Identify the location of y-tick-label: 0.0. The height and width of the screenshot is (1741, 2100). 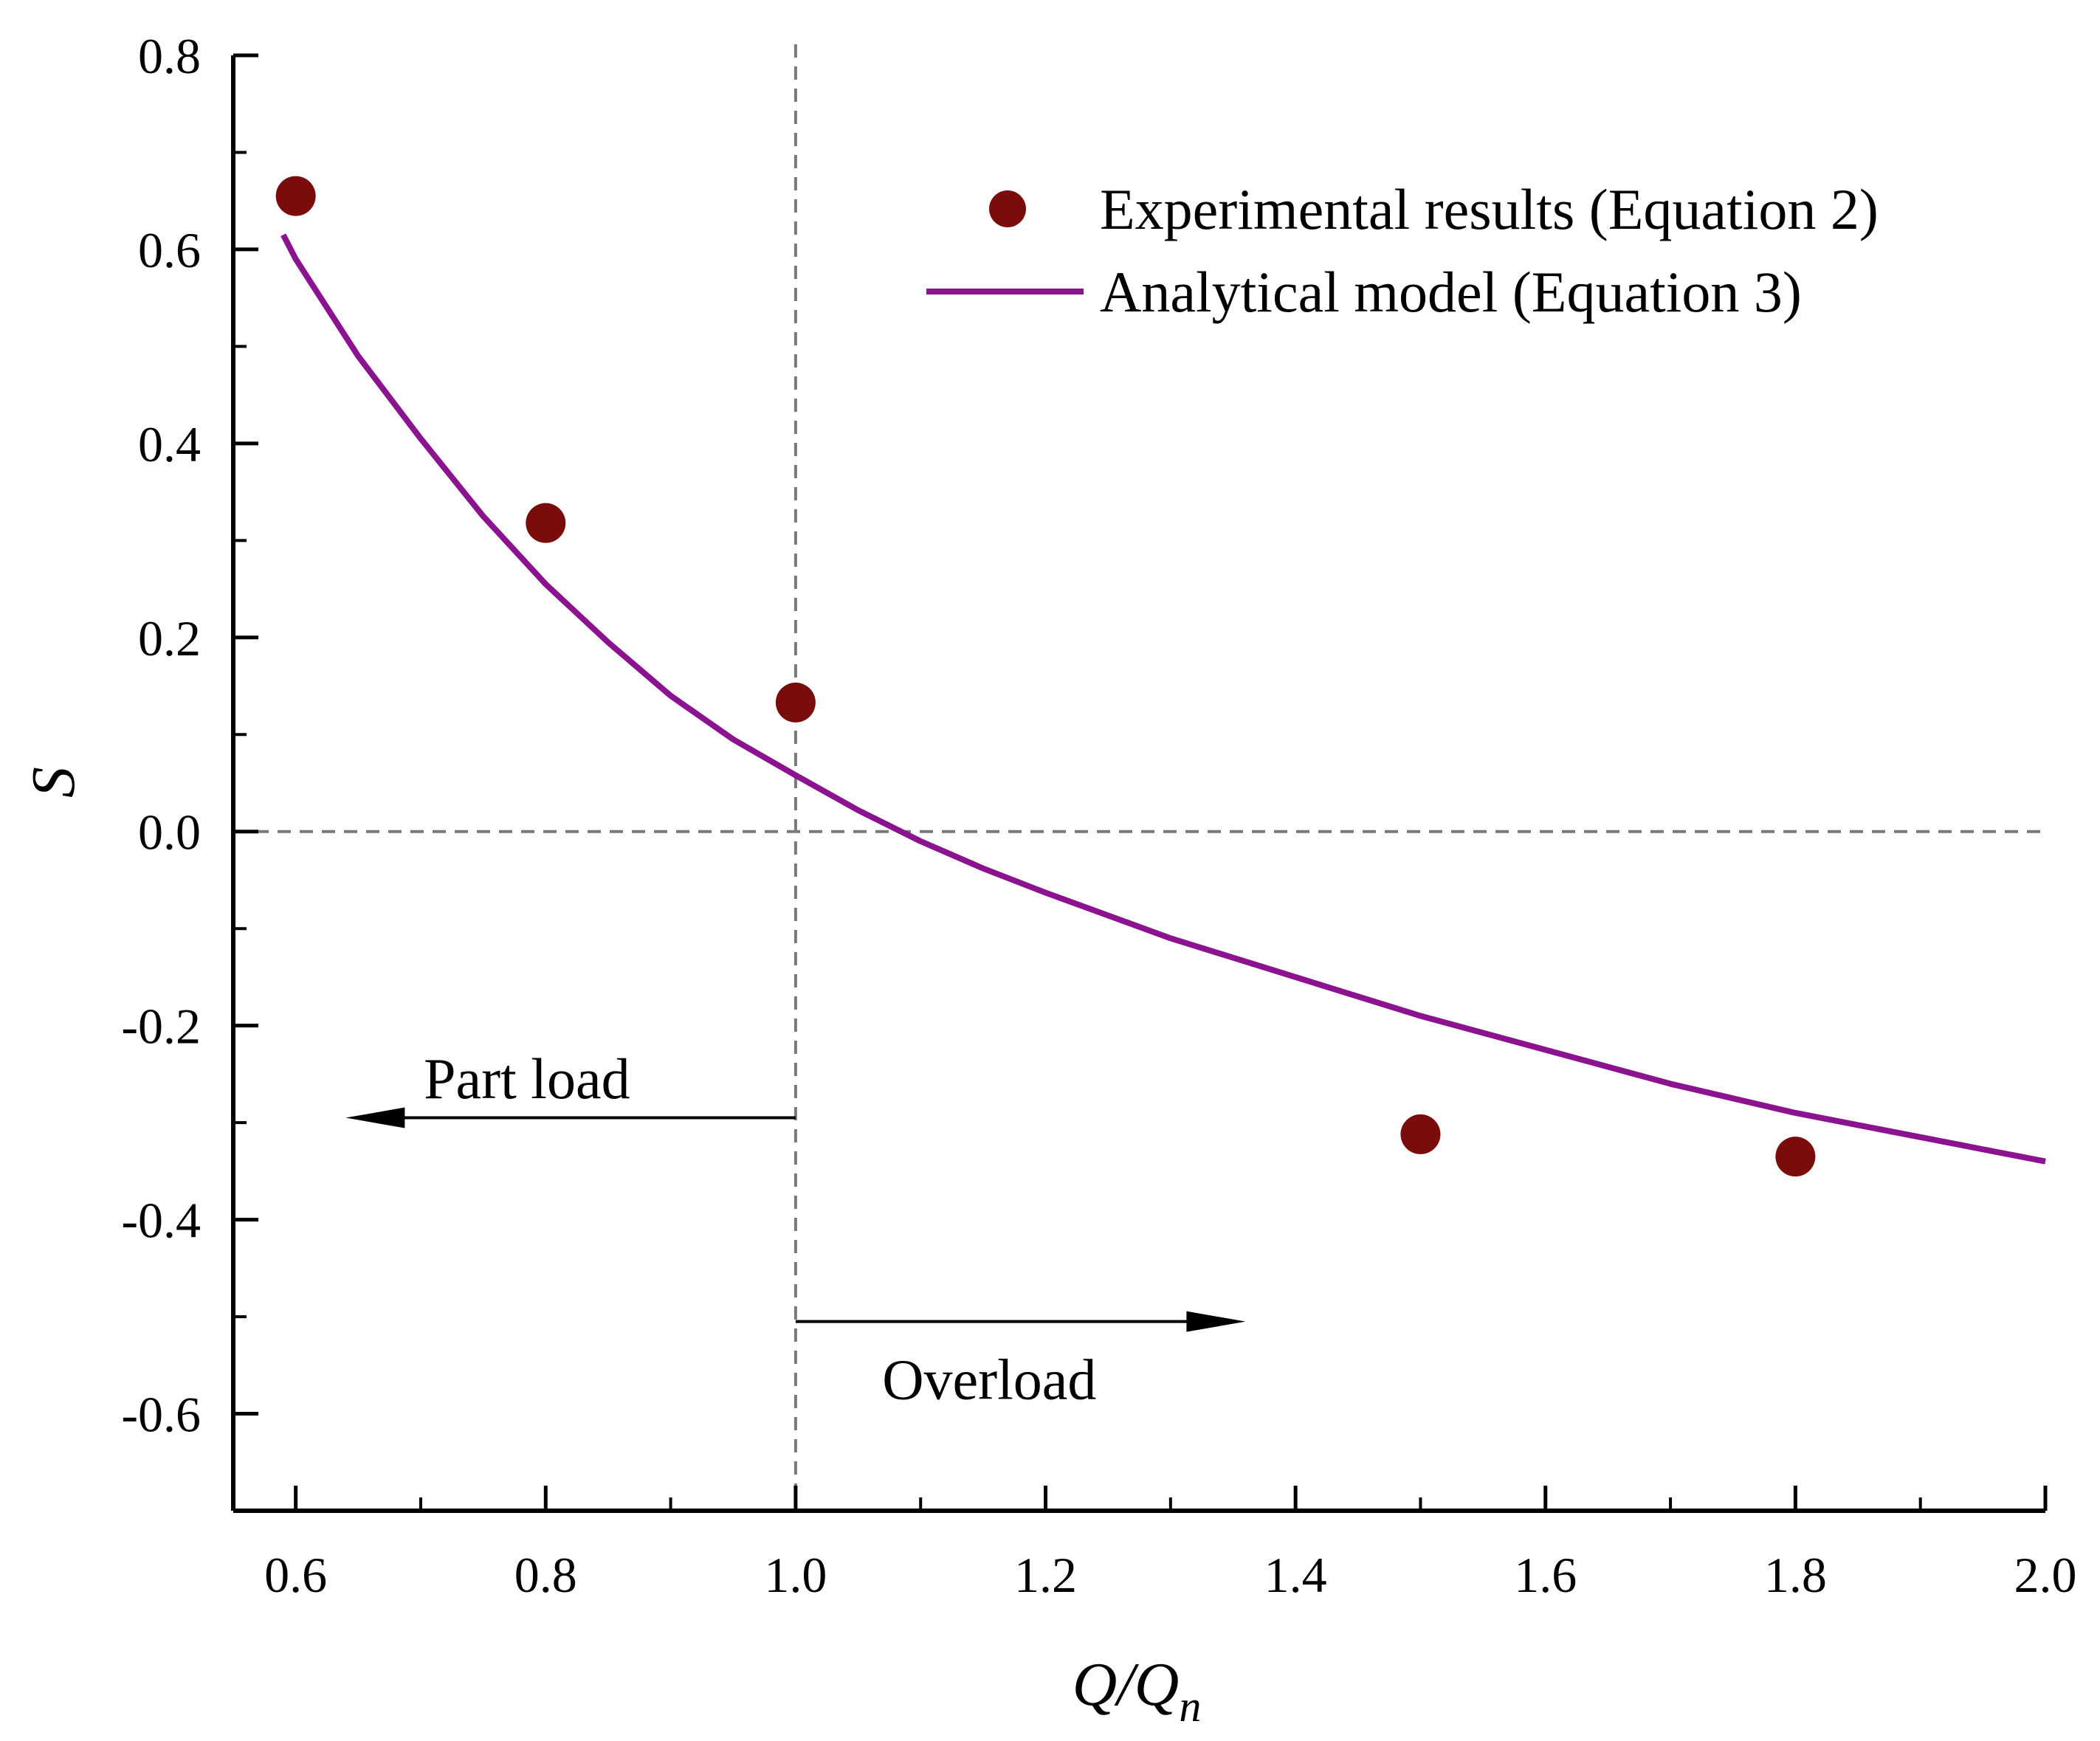
(169, 832).